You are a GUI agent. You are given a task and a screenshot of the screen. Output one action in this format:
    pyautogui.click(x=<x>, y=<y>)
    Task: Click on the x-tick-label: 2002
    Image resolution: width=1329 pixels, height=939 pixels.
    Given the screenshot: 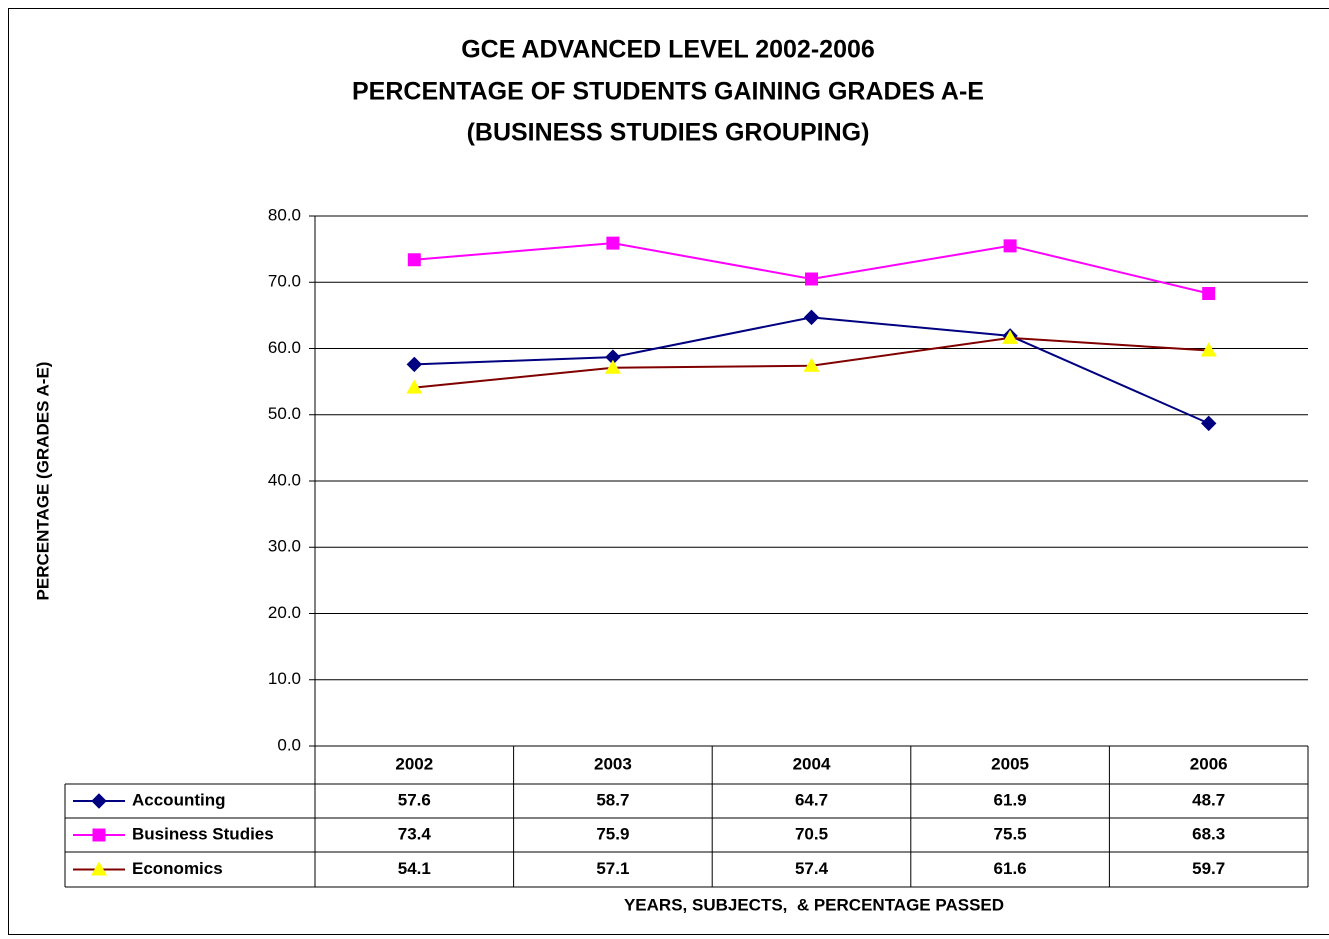 What is the action you would take?
    pyautogui.click(x=414, y=763)
    